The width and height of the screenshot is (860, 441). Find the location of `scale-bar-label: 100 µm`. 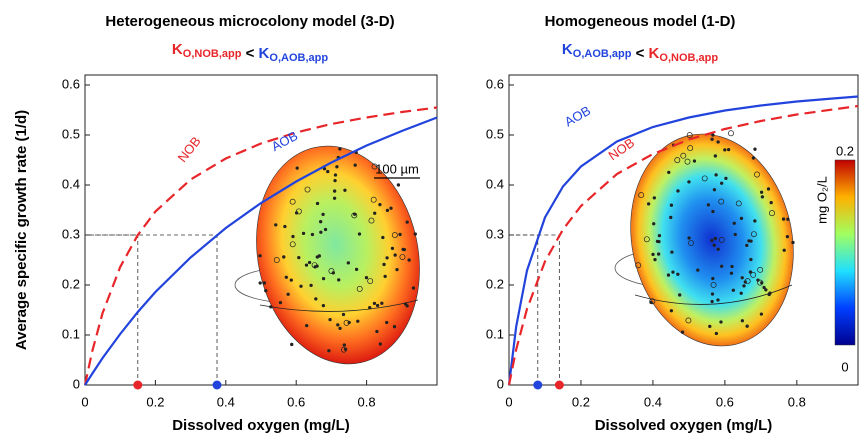

scale-bar-label: 100 µm is located at coordinates (397, 168).